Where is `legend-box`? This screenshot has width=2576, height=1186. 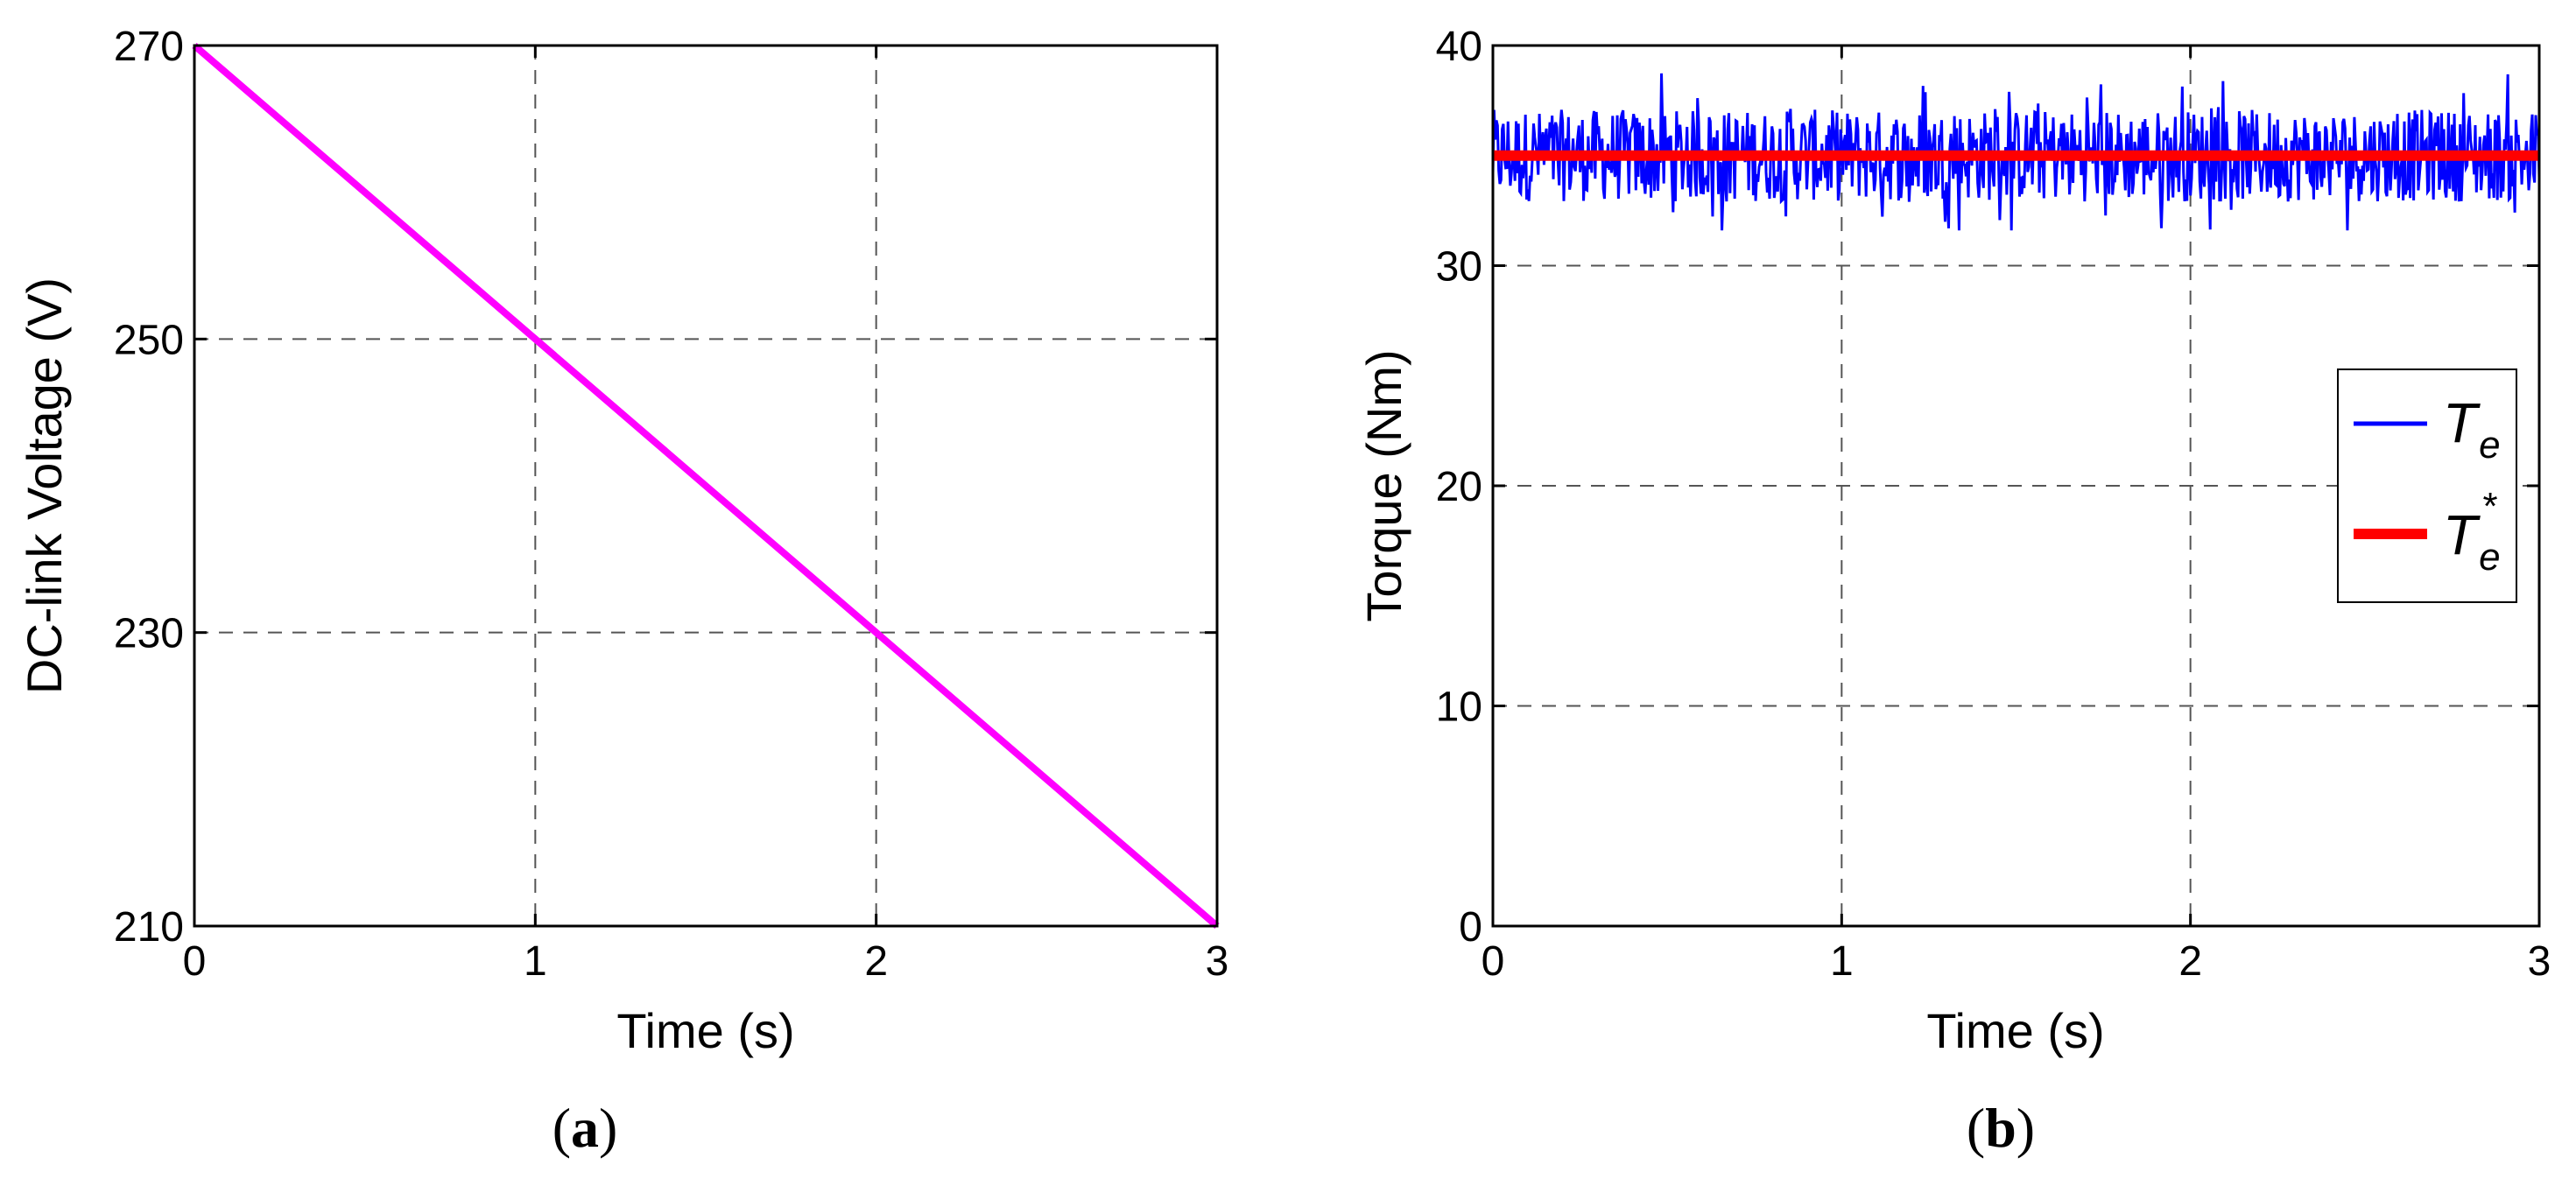 legend-box is located at coordinates (2427, 486).